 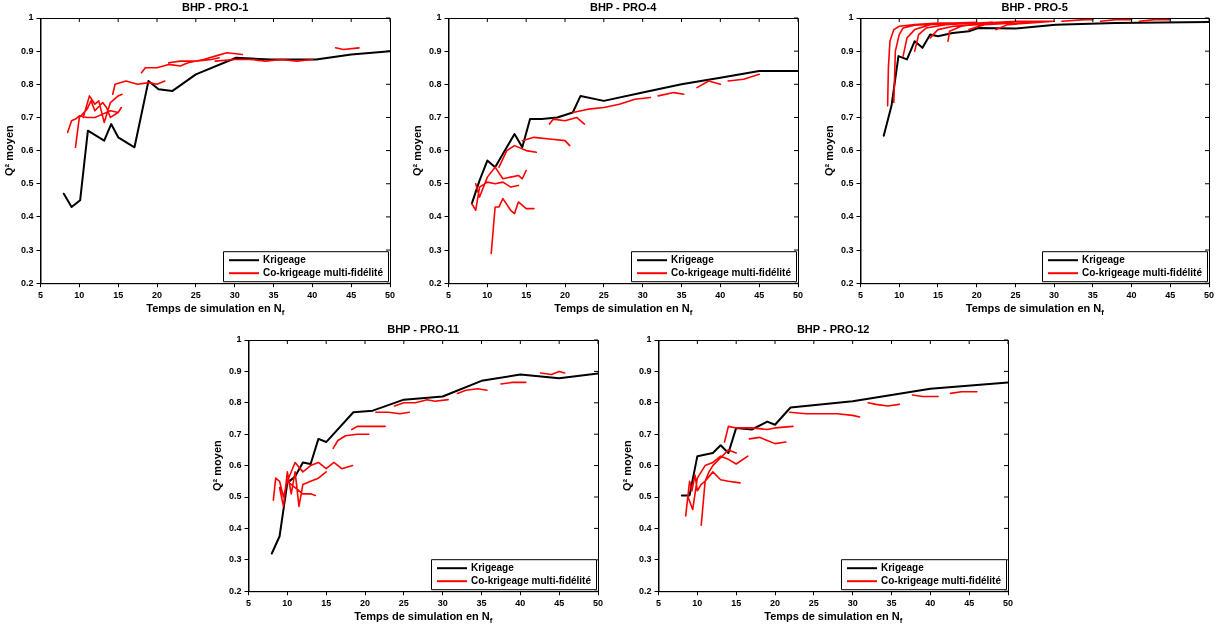 I want to click on chart-title: BHP - PRO-5, so click(x=1034, y=7).